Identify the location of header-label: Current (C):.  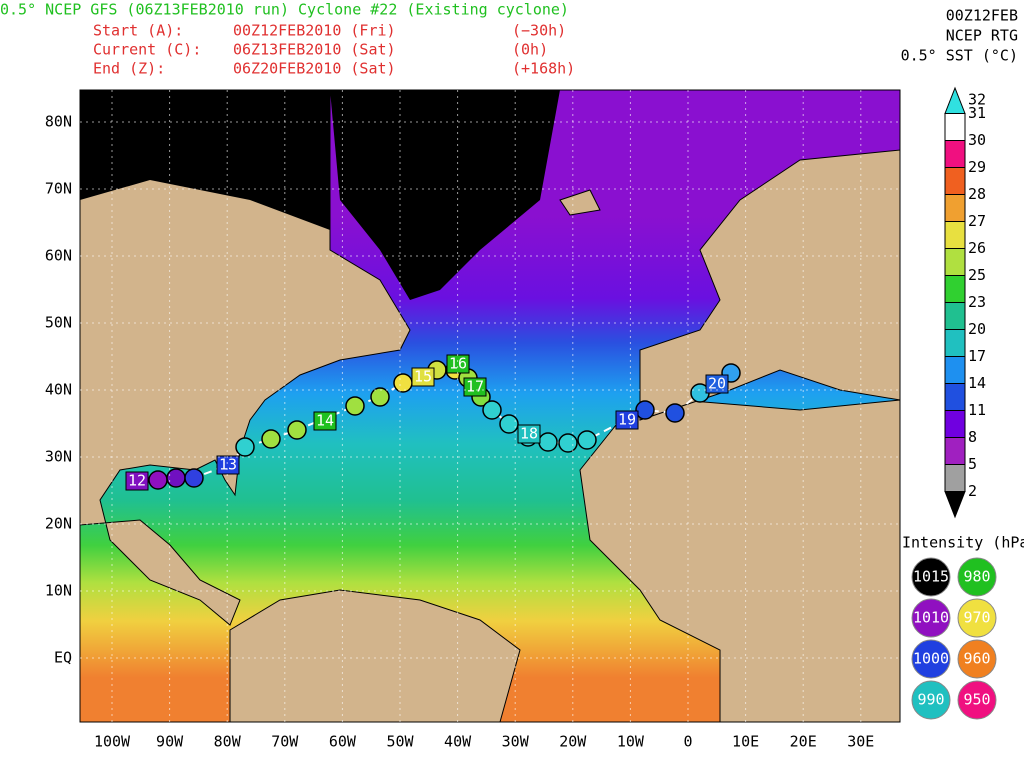
(147, 50).